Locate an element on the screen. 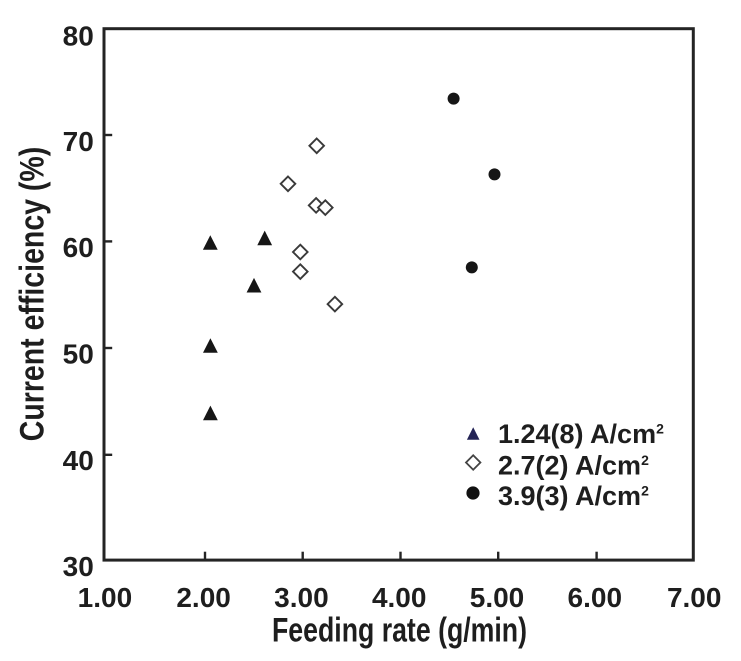  svg-text: 4.00 is located at coordinates (399, 597).